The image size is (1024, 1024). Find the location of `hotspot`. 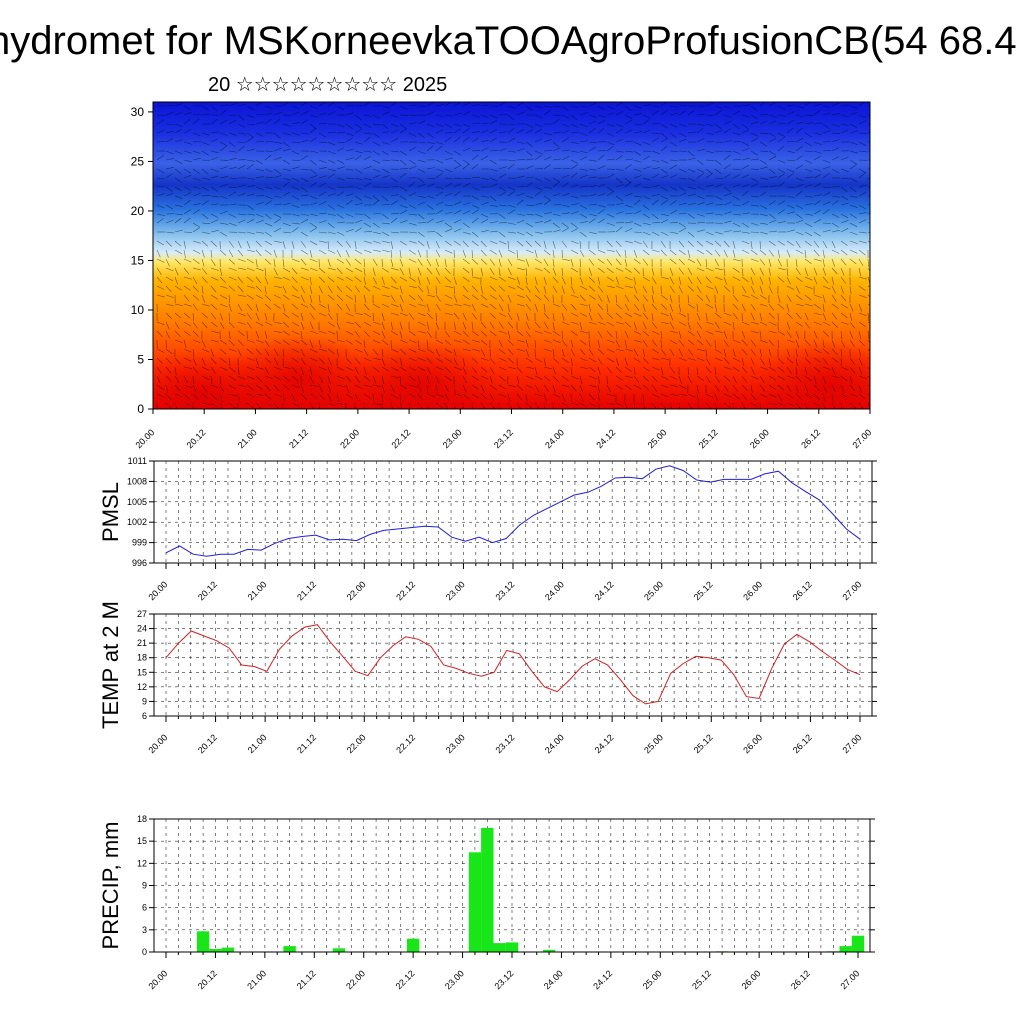

hotspot is located at coordinates (216, 379).